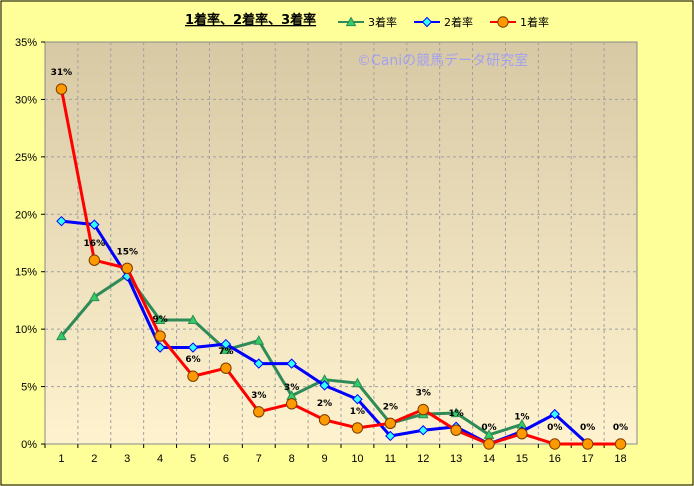 Image resolution: width=694 pixels, height=486 pixels. Describe the element at coordinates (489, 459) in the screenshot. I see `x-tick-label: 14` at that location.